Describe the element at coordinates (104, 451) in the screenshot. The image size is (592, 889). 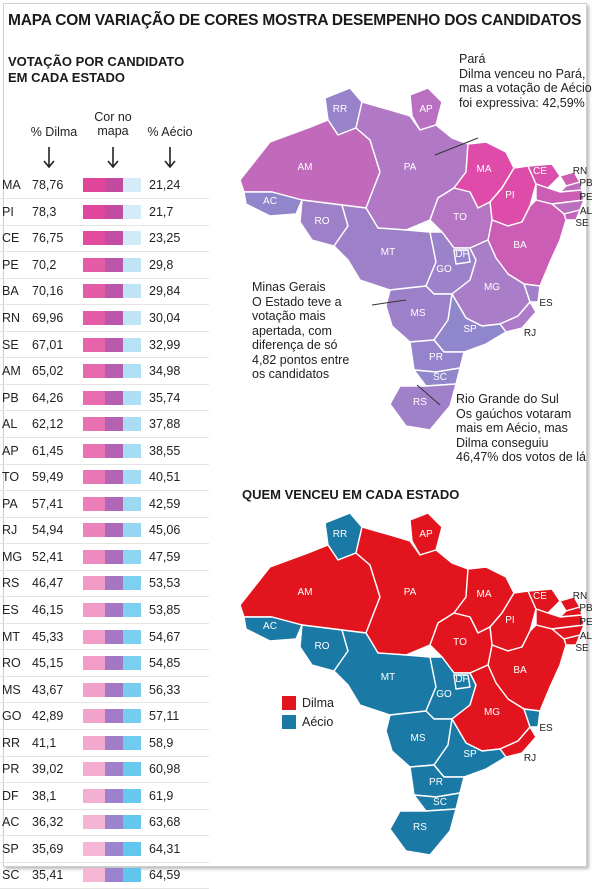
I see `table-row: AP 61,45 38,55` at that location.